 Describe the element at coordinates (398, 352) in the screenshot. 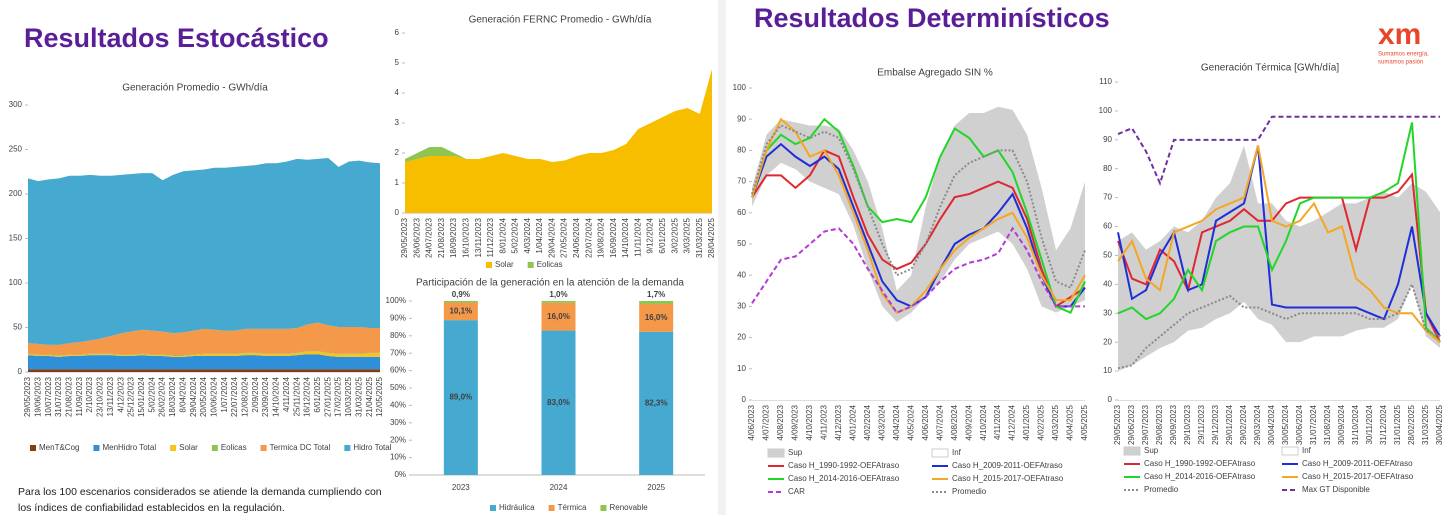

I see `y-tick-label: 70%` at that location.